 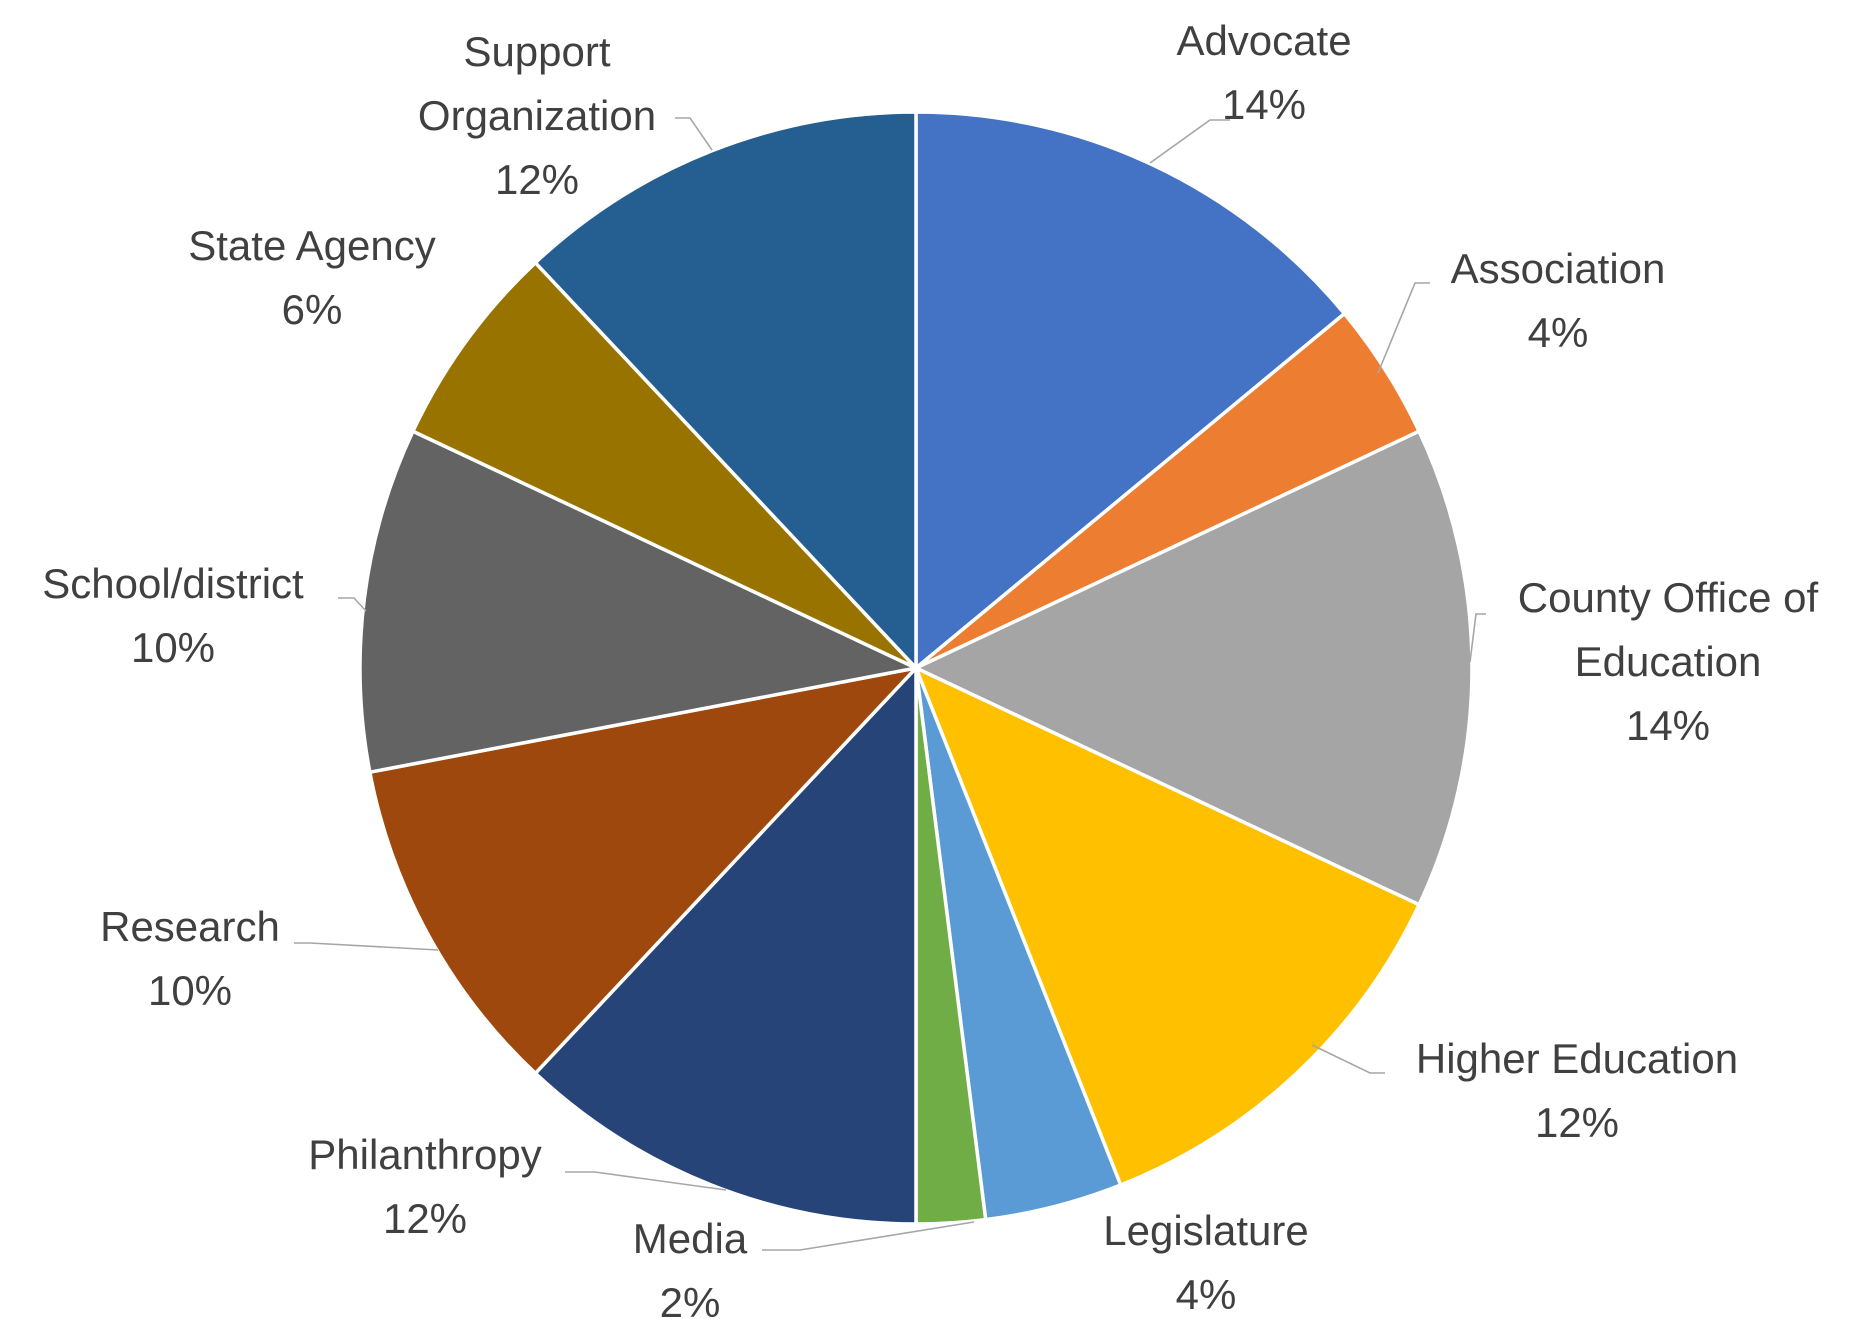 What do you see at coordinates (424, 1154) in the screenshot?
I see `data-label-category: Philanthropy` at bounding box center [424, 1154].